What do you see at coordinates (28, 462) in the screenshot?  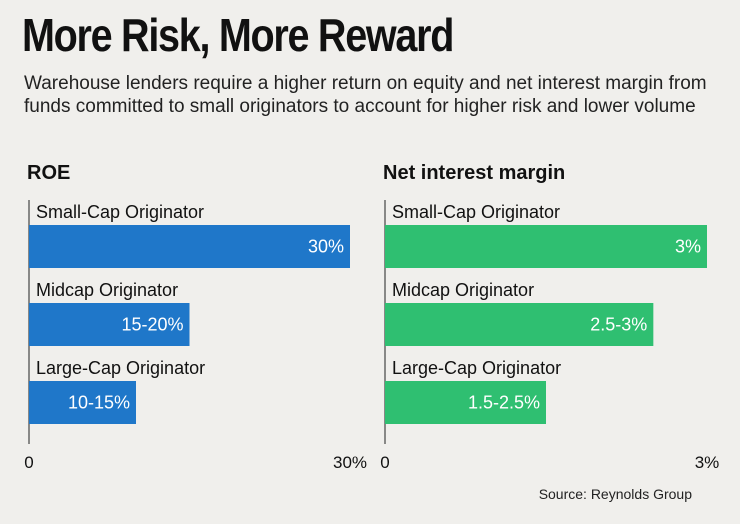 I see `roe-tick-label-min: 0` at bounding box center [28, 462].